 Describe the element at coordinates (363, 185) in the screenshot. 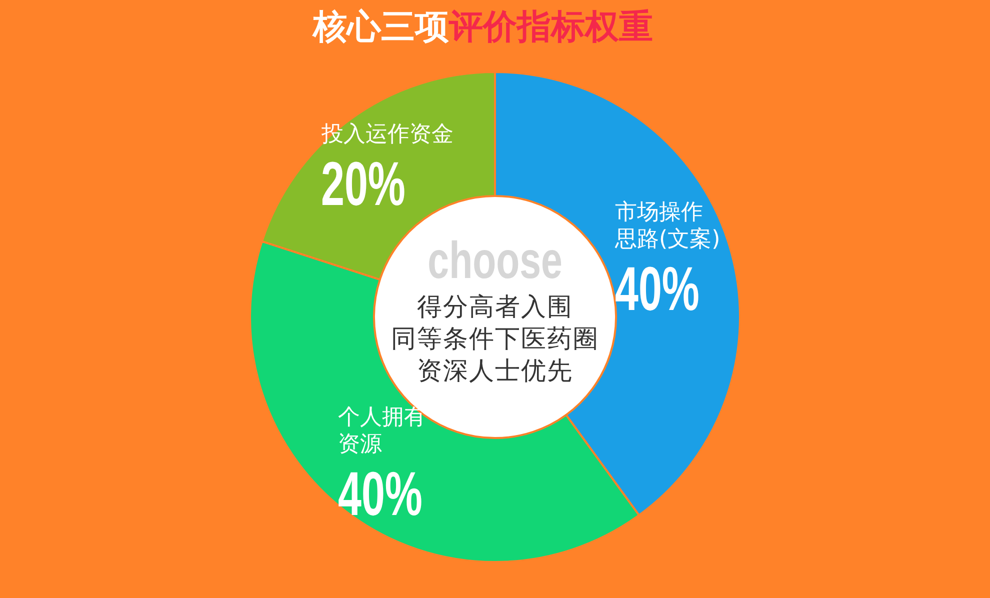

I see `data-label: 20%` at that location.